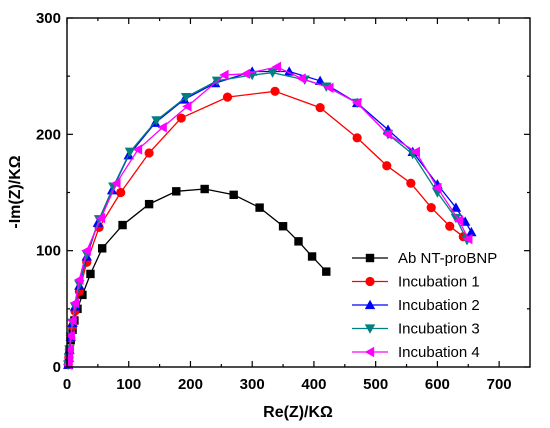 The image size is (550, 428). What do you see at coordinates (499, 384) in the screenshot?
I see `x-tick-label: 700` at bounding box center [499, 384].